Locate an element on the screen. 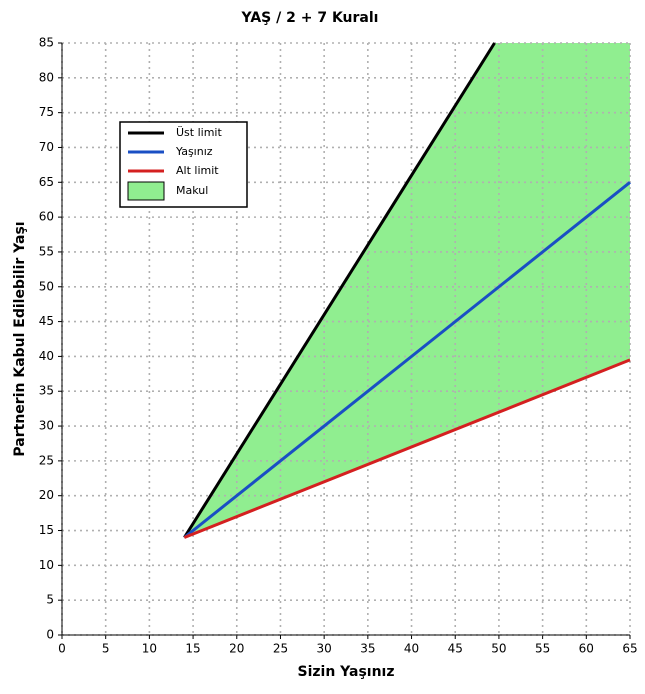  chart-title: YAŞ / 2 + 7 Kuralı is located at coordinates (310, 18).